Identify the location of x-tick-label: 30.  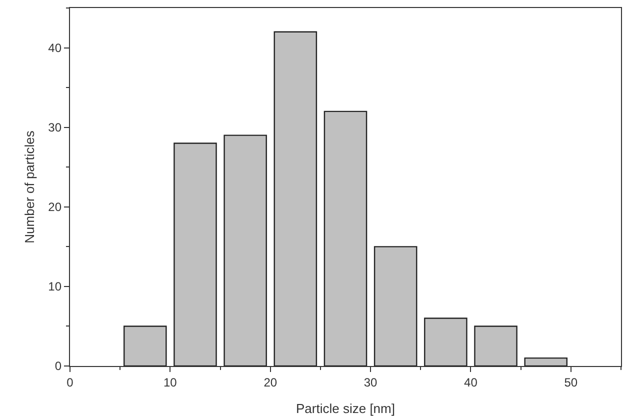
(371, 383).